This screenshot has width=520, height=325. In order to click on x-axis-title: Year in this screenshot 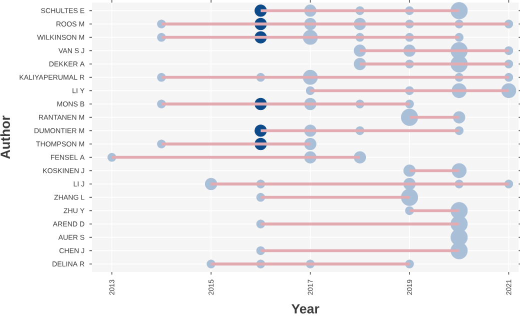, I will do `click(305, 309)`.